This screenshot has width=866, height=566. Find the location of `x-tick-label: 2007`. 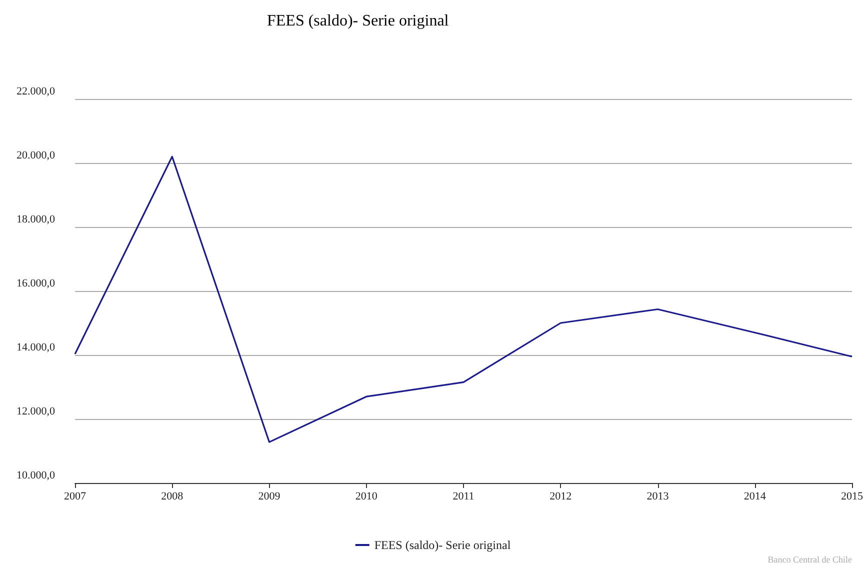

x-tick-label: 2007 is located at coordinates (75, 496).